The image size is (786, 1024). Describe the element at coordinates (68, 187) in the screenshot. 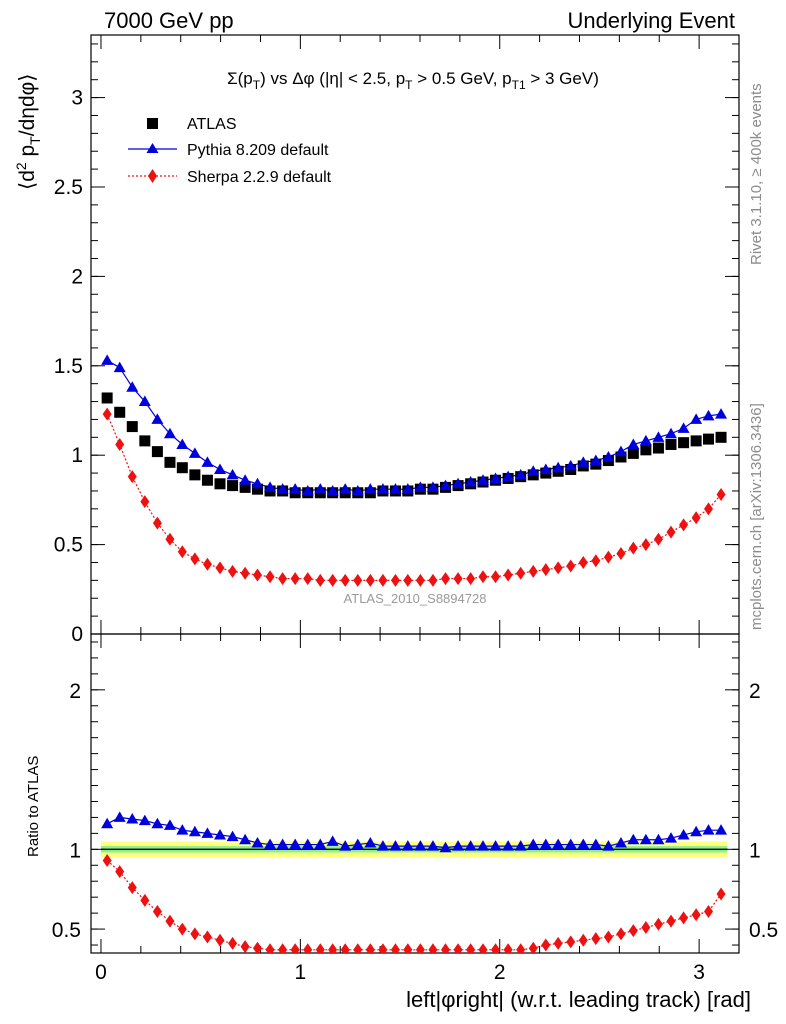

I see `main-y-tick-label: 2.5` at that location.